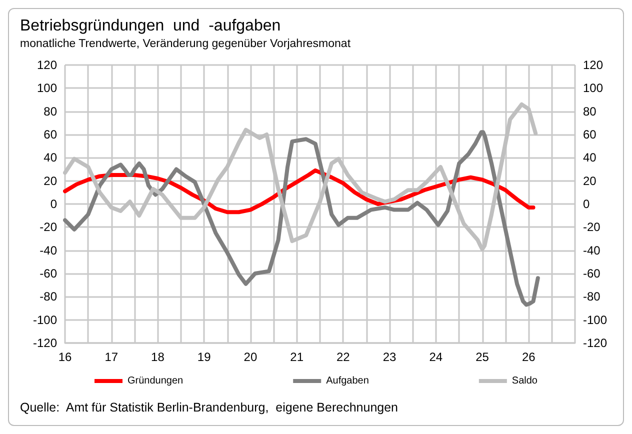 This screenshot has width=632, height=434. Describe the element at coordinates (436, 357) in the screenshot. I see `x-tick-label: 24` at that location.